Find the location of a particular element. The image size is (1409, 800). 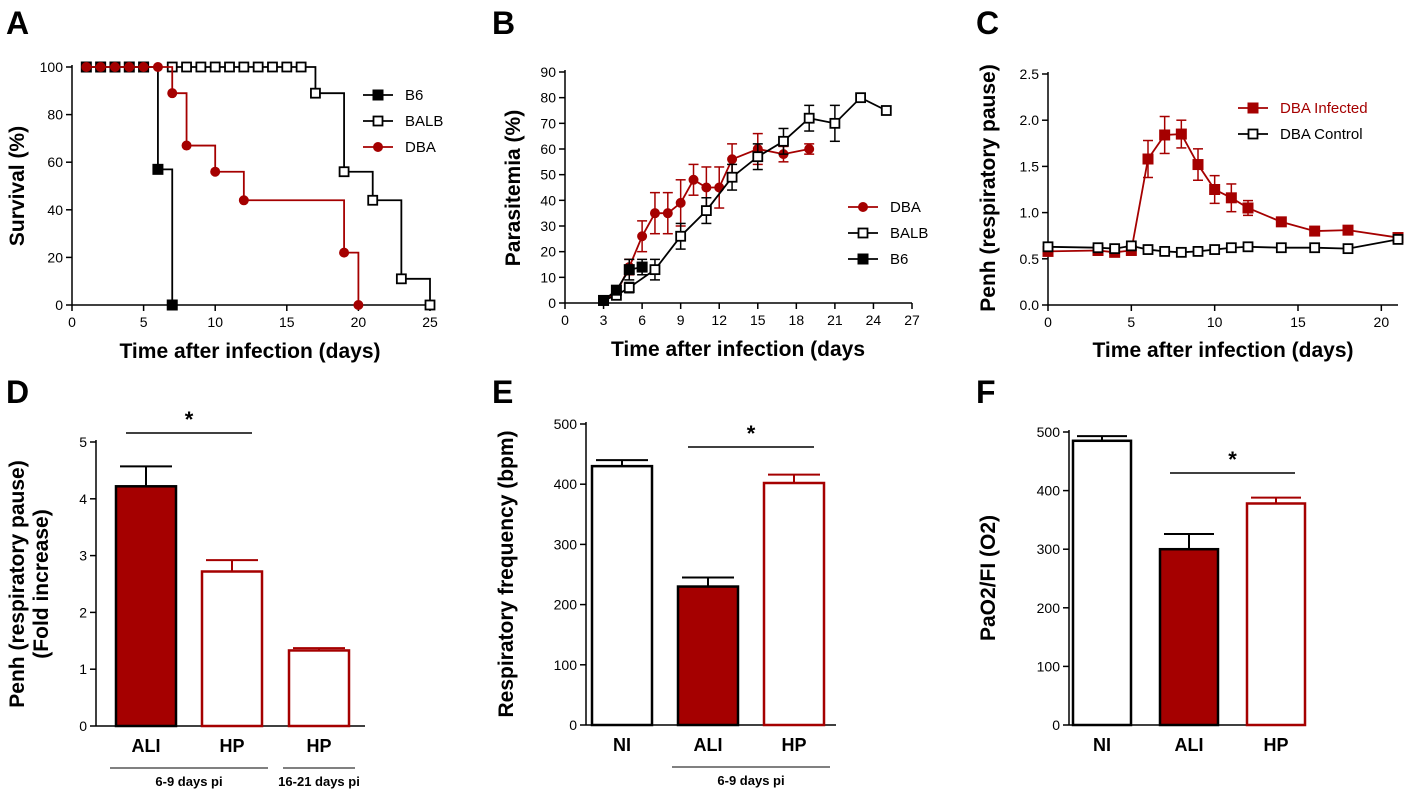

series-b6 is located at coordinates (623, 282).